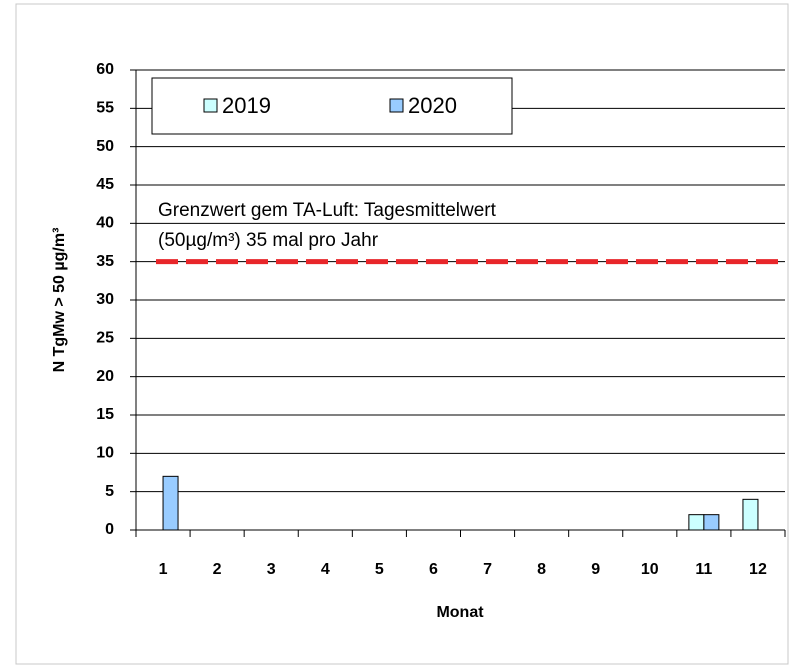 The width and height of the screenshot is (793, 669). What do you see at coordinates (758, 569) in the screenshot?
I see `x-tick-label: 12` at bounding box center [758, 569].